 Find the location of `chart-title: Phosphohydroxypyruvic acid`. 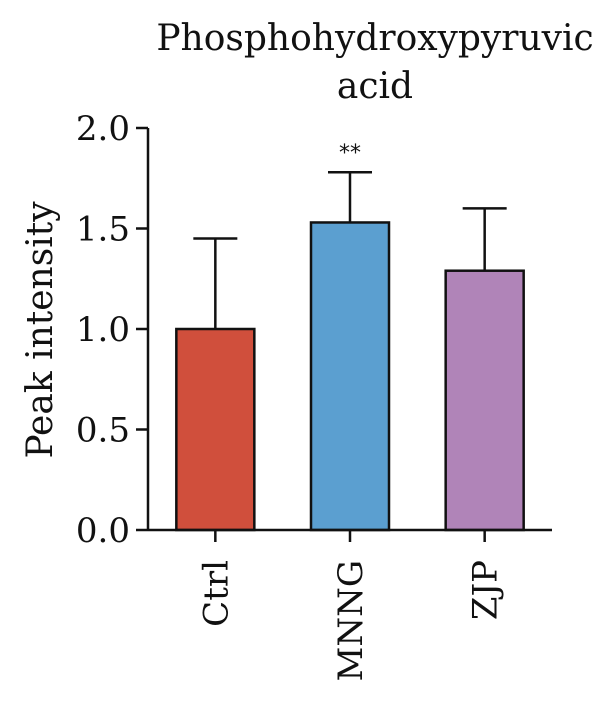

chart-title: Phosphohydroxypyruvic acid is located at coordinates (374, 62).